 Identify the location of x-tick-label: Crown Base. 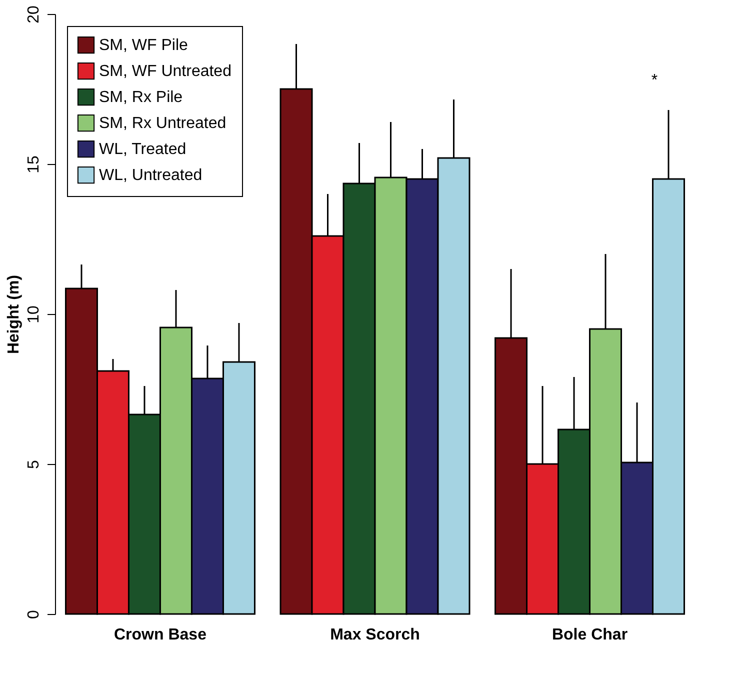
(160, 635).